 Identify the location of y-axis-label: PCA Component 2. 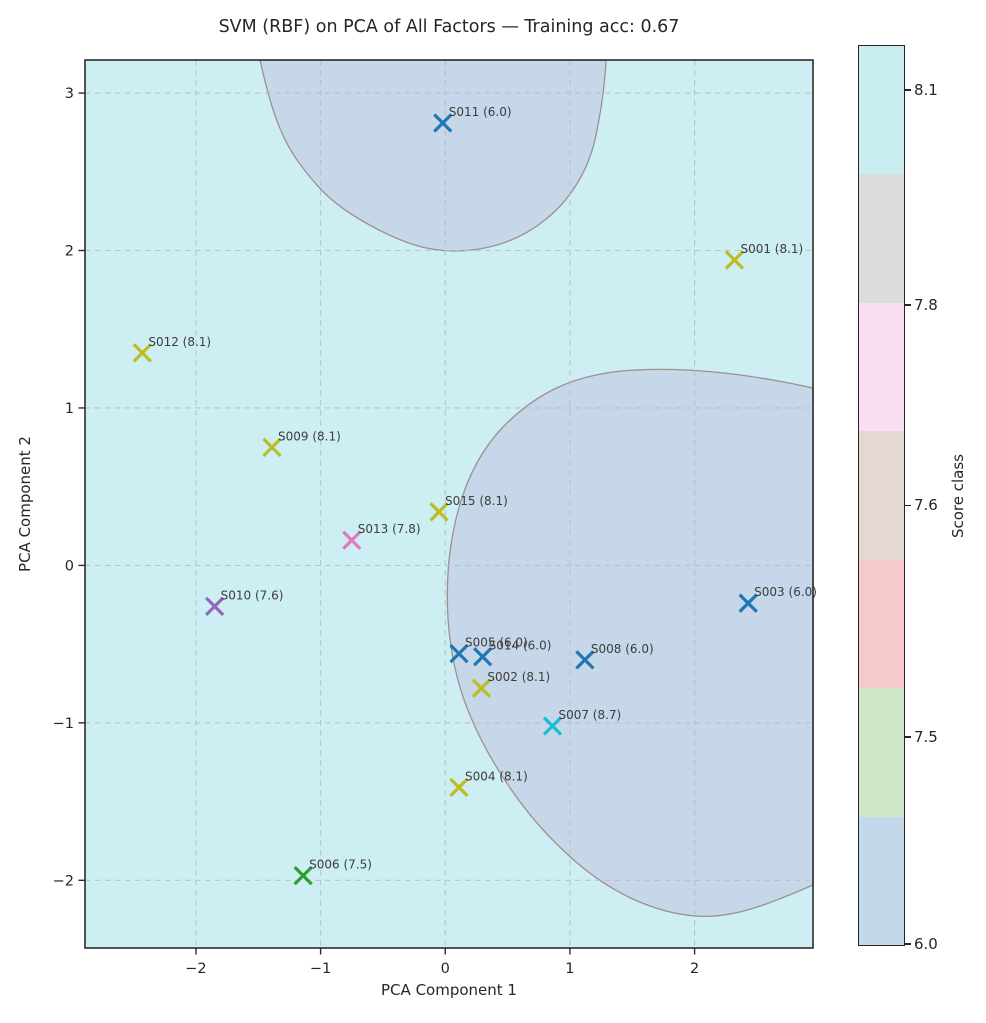
(25, 504).